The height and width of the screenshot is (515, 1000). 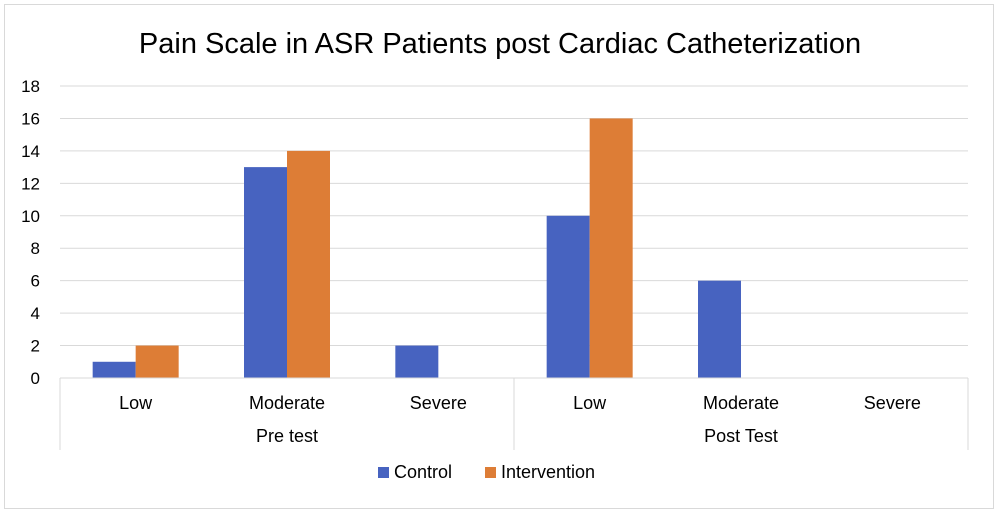 I want to click on y-tick-label: 10, so click(x=30, y=216).